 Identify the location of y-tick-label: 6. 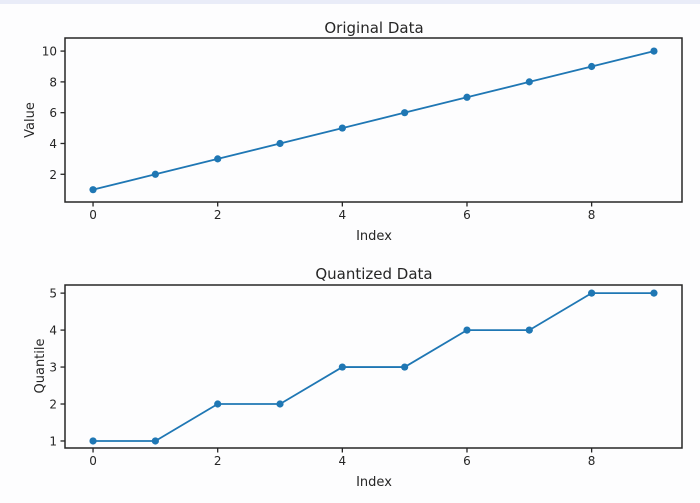
(53, 113).